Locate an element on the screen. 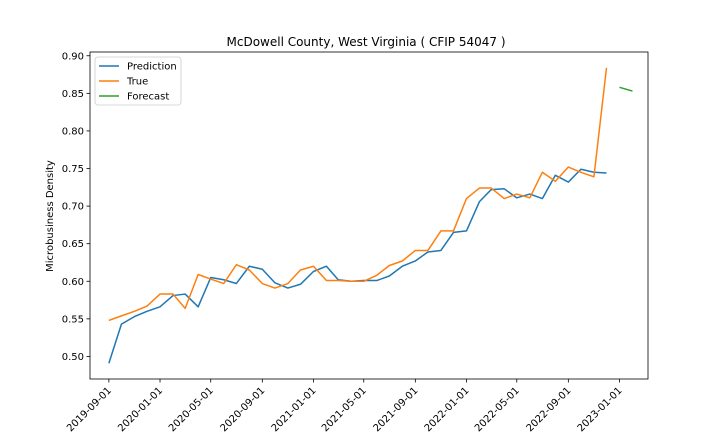 The width and height of the screenshot is (720, 432). x-tick-label: 2022-05-01 is located at coordinates (497, 408).